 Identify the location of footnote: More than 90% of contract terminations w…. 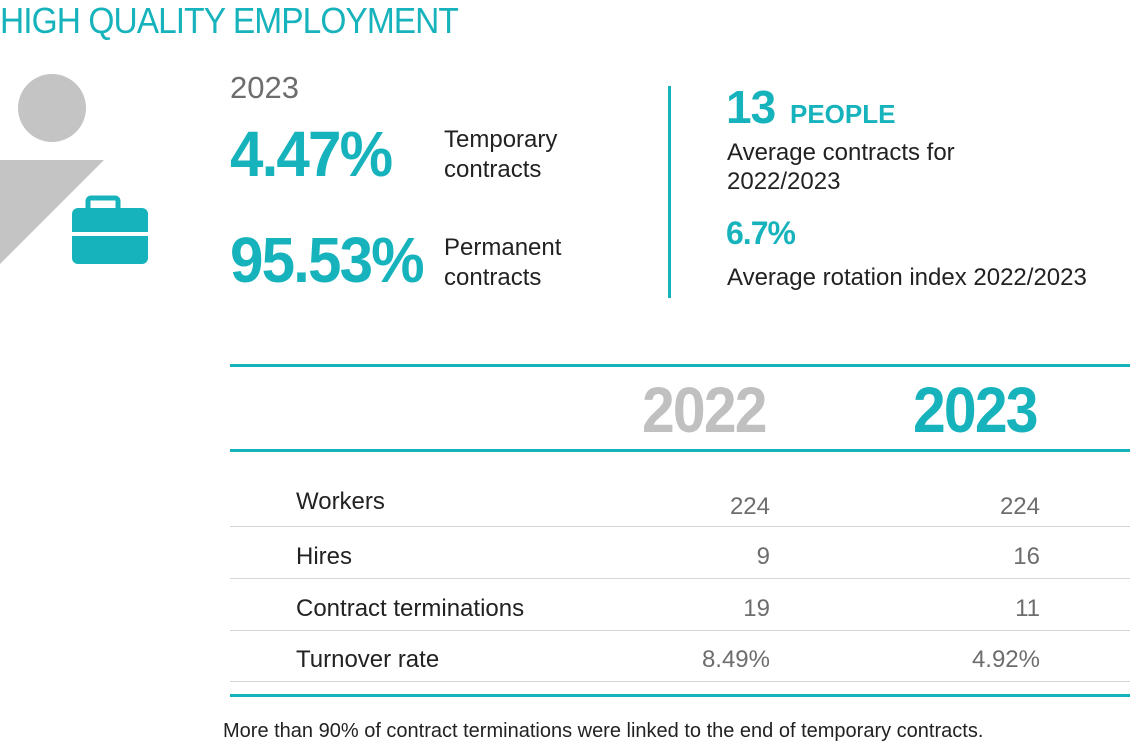
(603, 731).